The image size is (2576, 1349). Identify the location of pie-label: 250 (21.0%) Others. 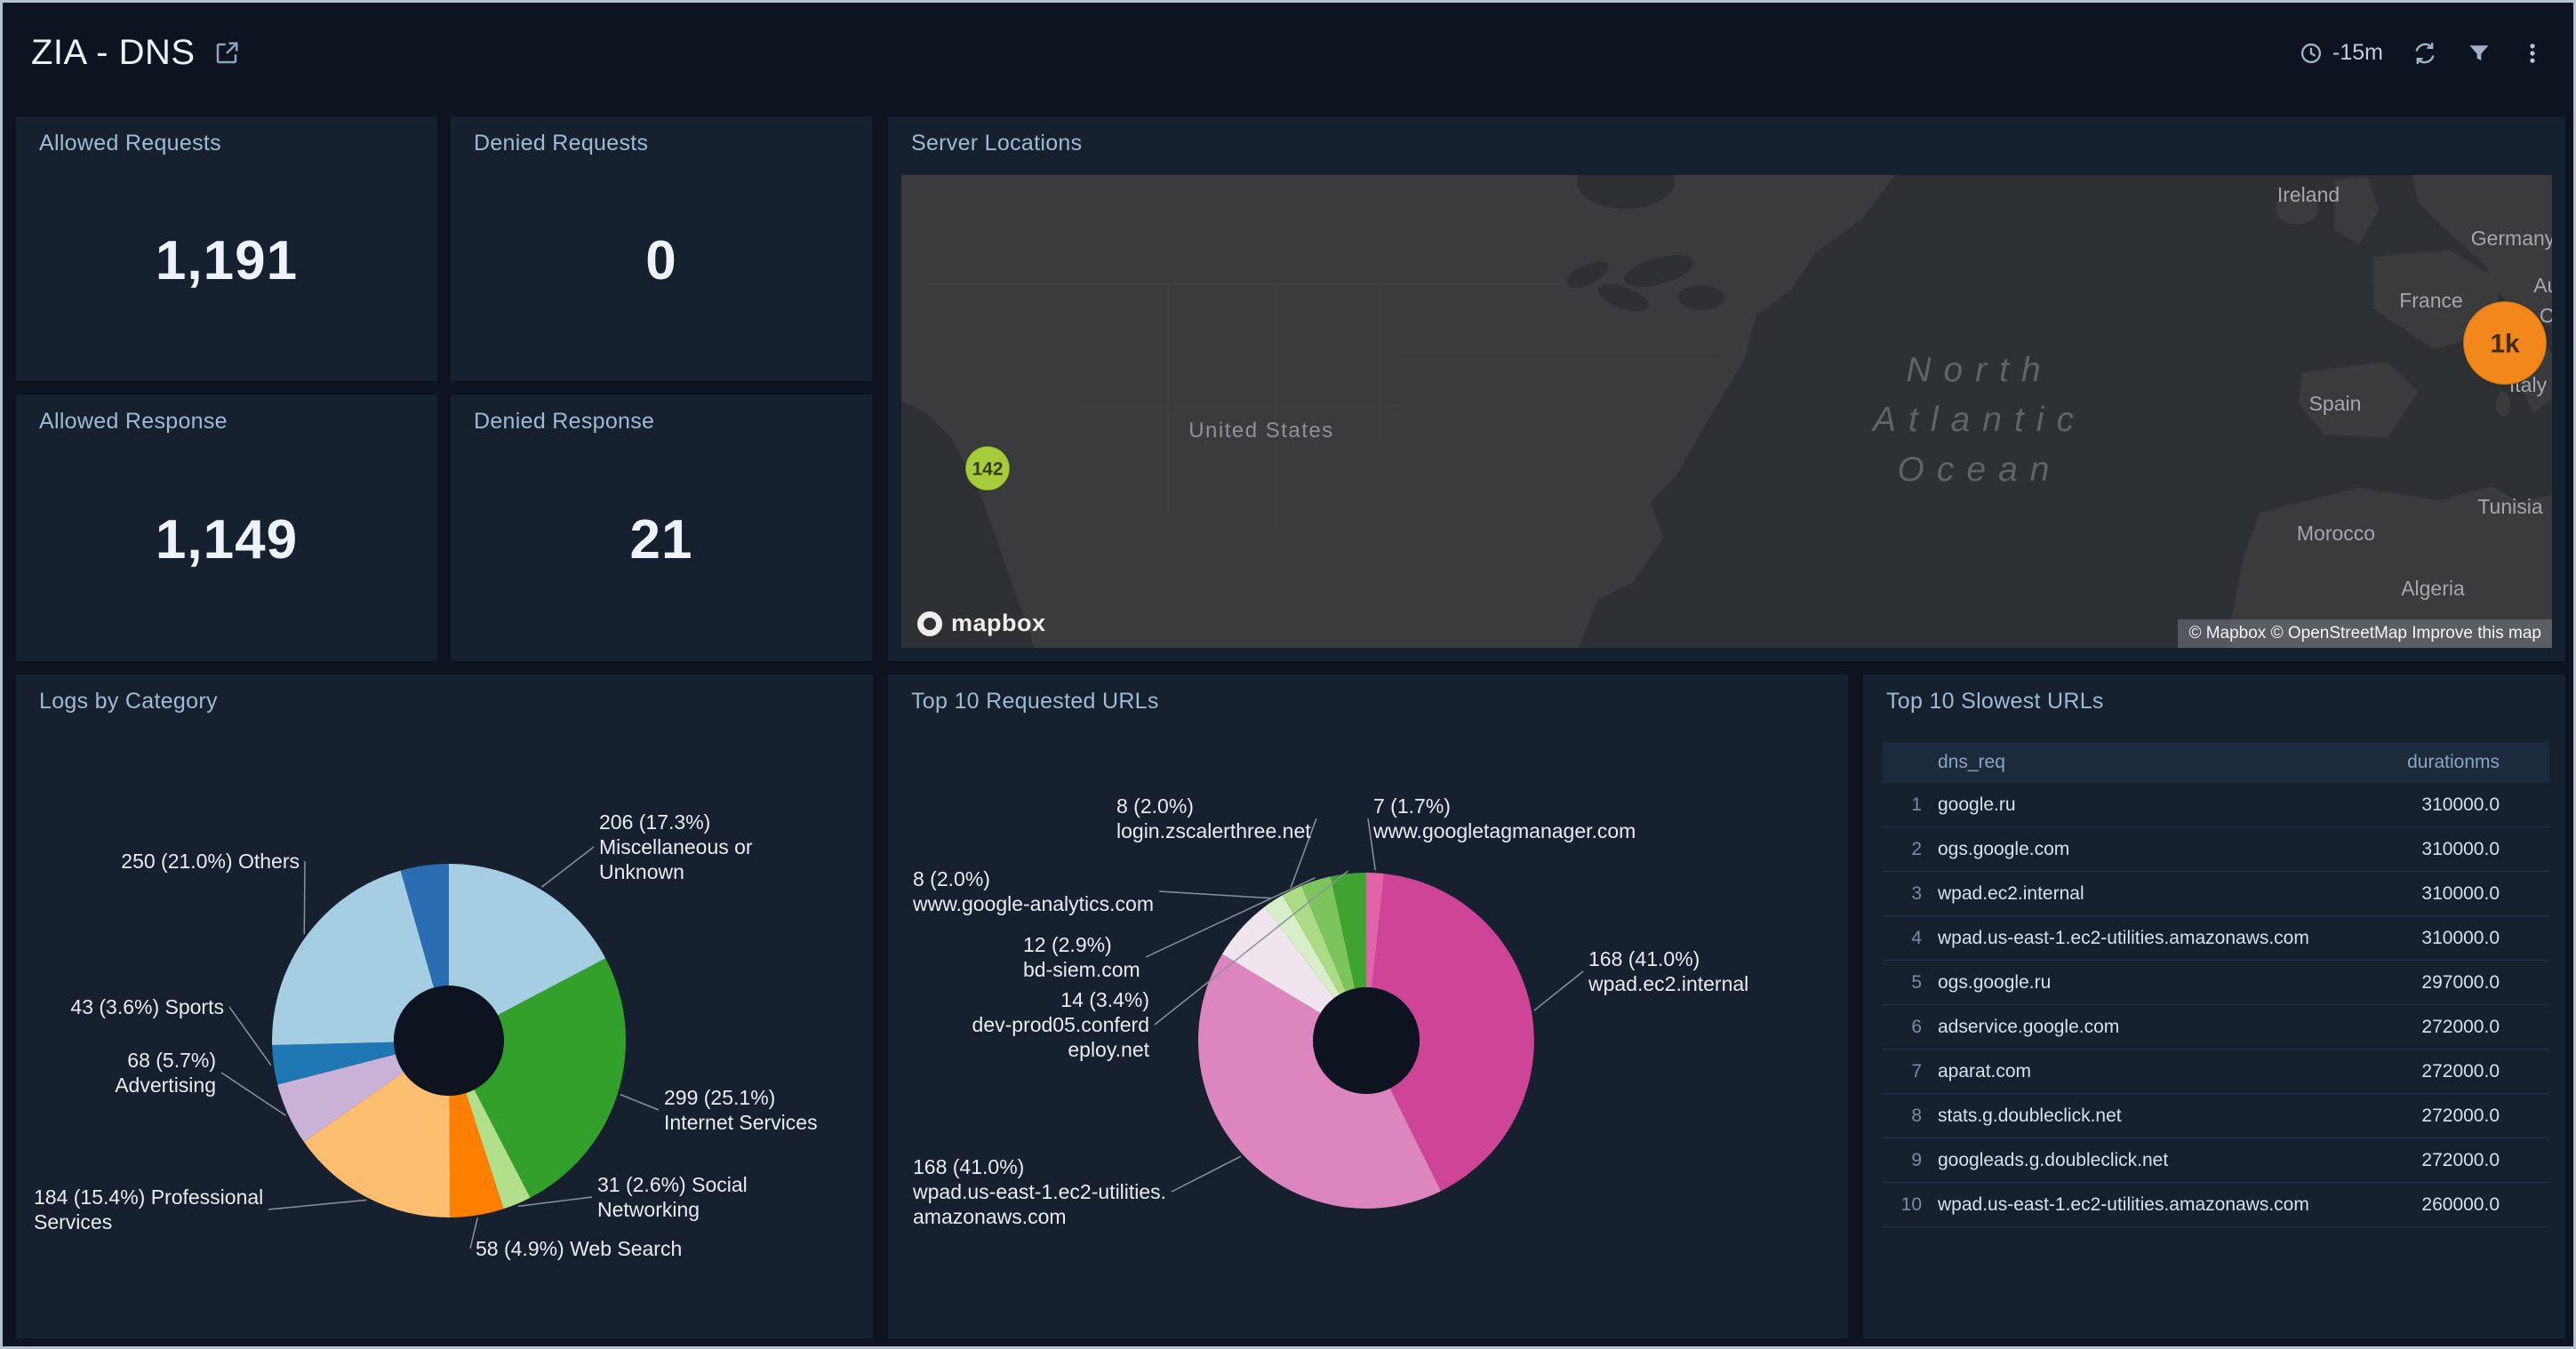
(210, 861).